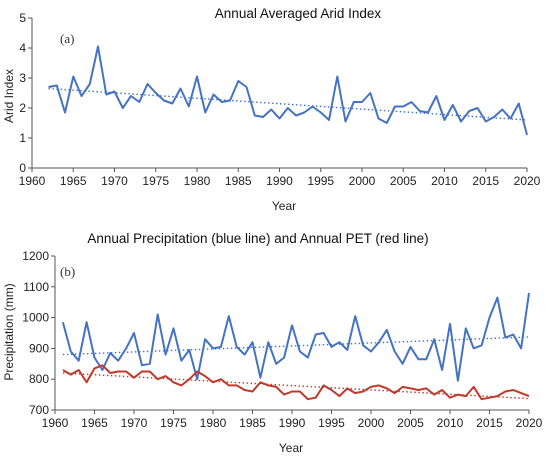  Describe the element at coordinates (284, 206) in the screenshot. I see `chart-a-x-axis-title: Year` at that location.